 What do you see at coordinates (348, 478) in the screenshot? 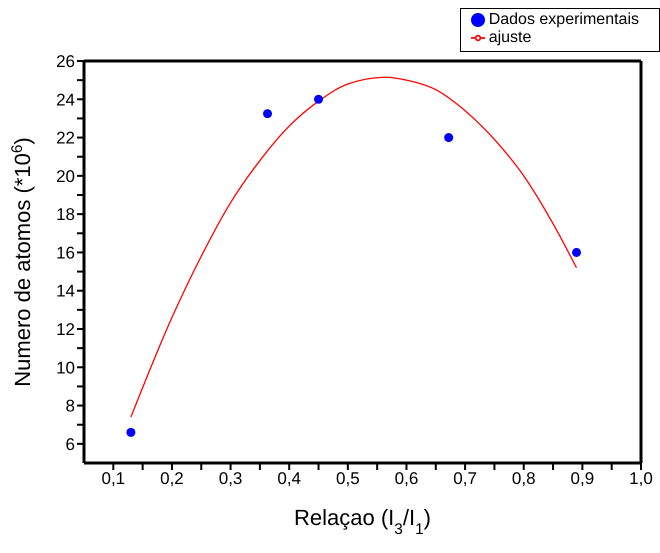
I see `x-tick-label: 0,5` at bounding box center [348, 478].